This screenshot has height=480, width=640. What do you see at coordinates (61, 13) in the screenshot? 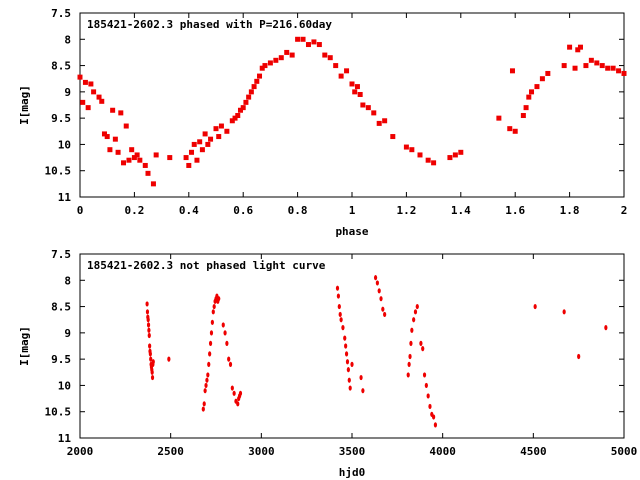
I see `phased-y-tick-label: 7.5` at bounding box center [61, 13].